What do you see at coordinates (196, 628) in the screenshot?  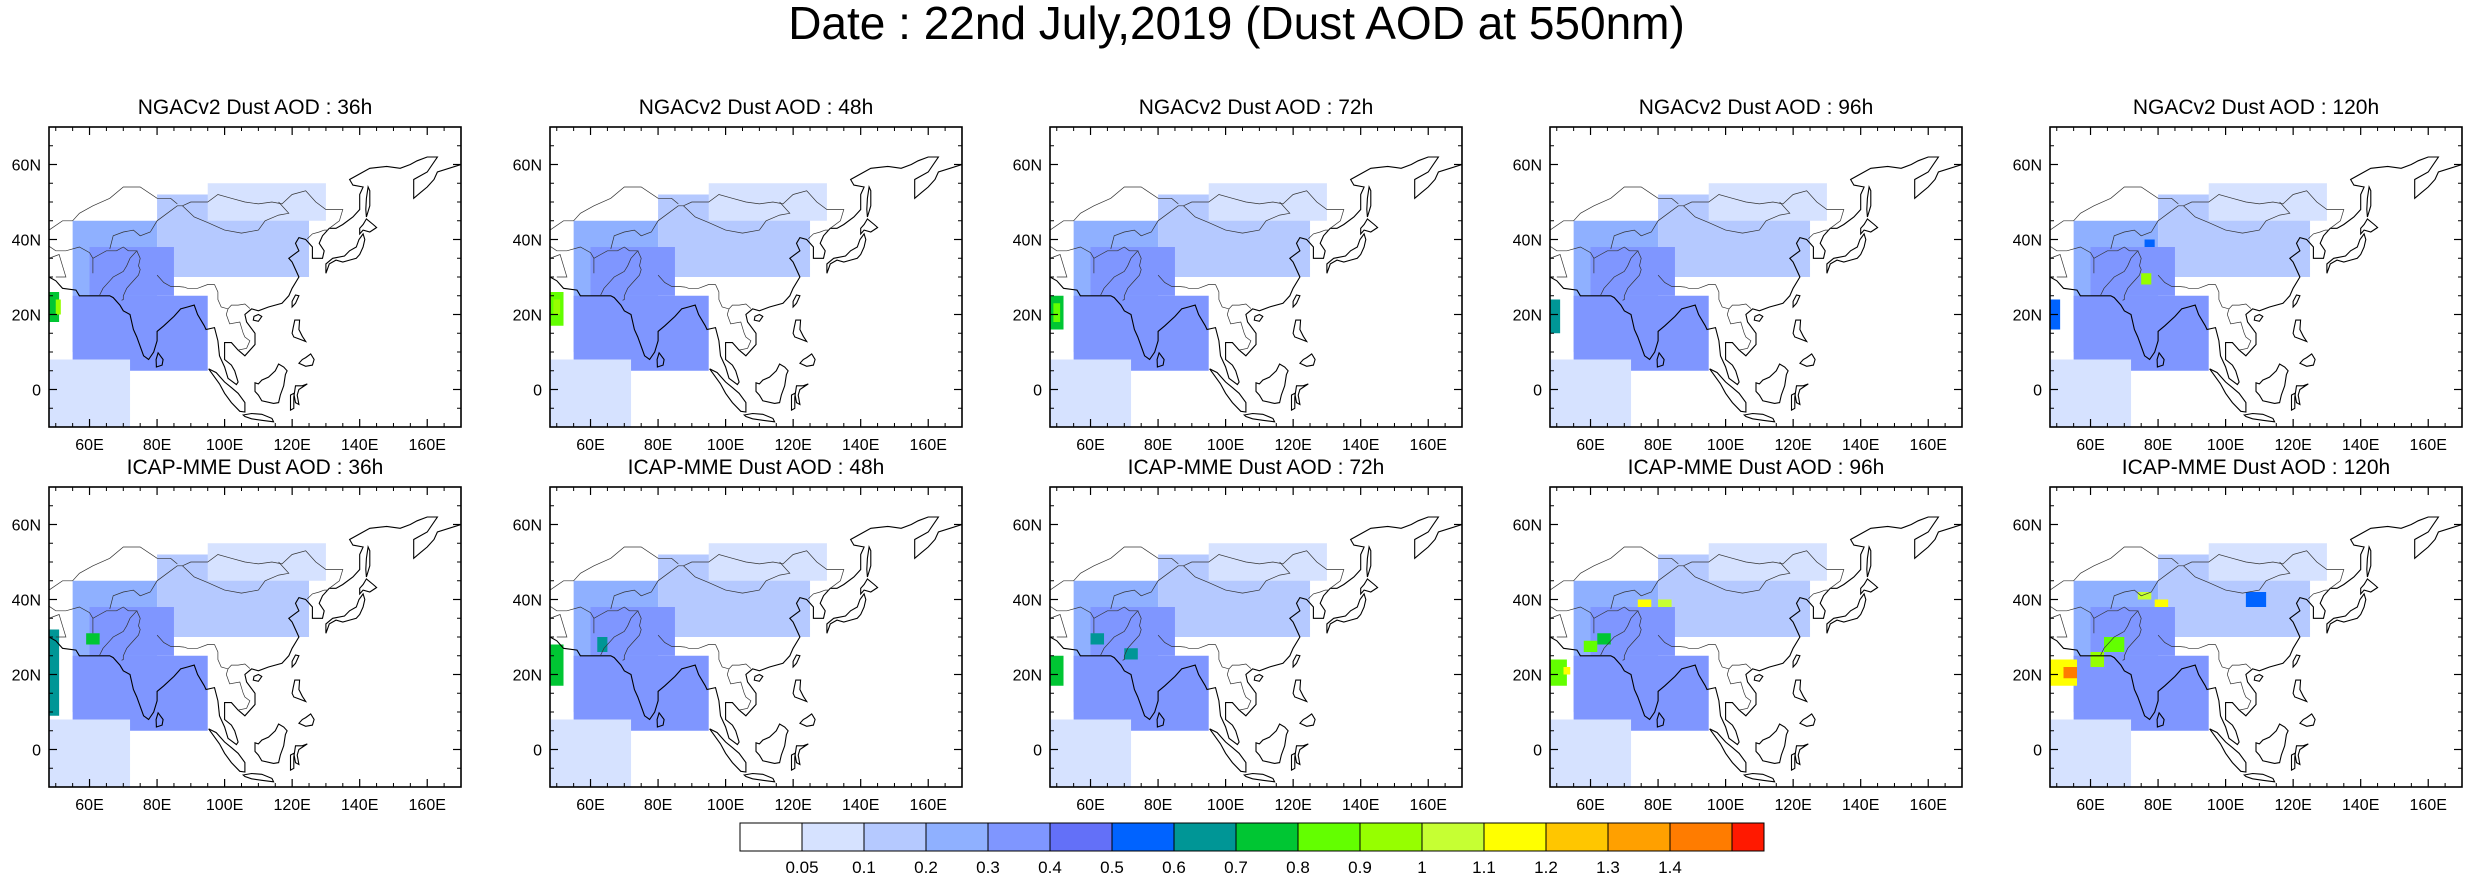 I see `country-borders` at bounding box center [196, 628].